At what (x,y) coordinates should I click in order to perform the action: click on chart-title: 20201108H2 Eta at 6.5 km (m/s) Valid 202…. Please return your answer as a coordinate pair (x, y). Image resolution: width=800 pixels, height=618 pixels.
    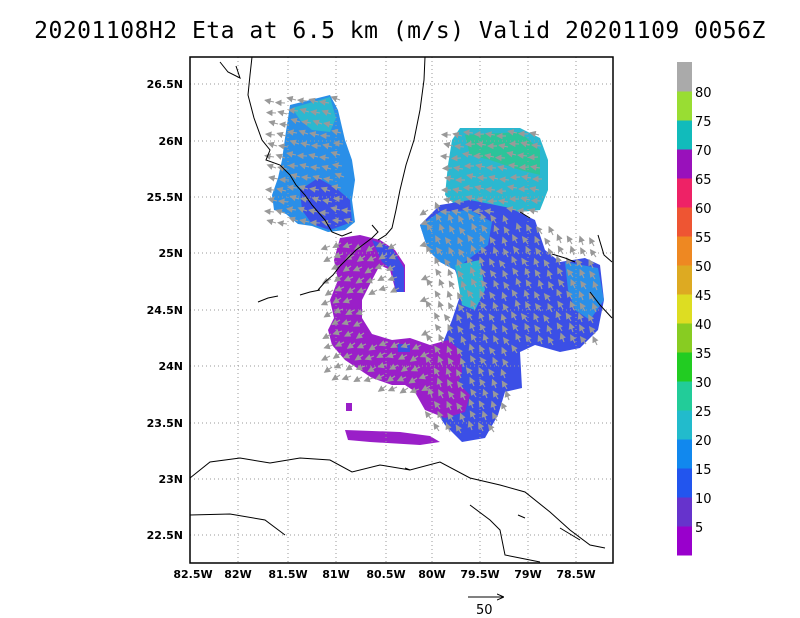
    Looking at the image, I should click on (400, 31).